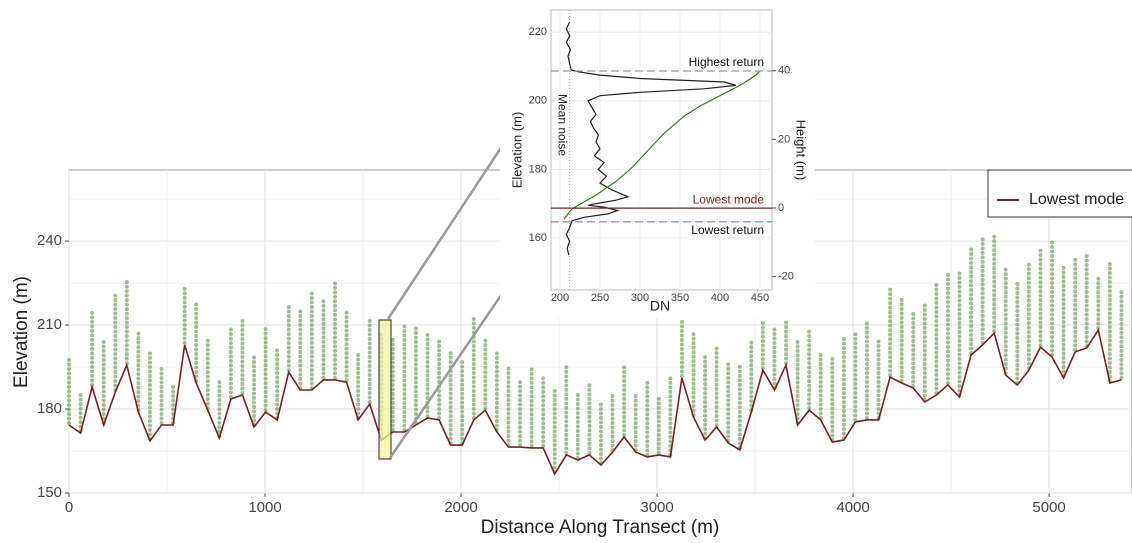  Describe the element at coordinates (538, 32) in the screenshot. I see `y-tick-label: 220` at that location.